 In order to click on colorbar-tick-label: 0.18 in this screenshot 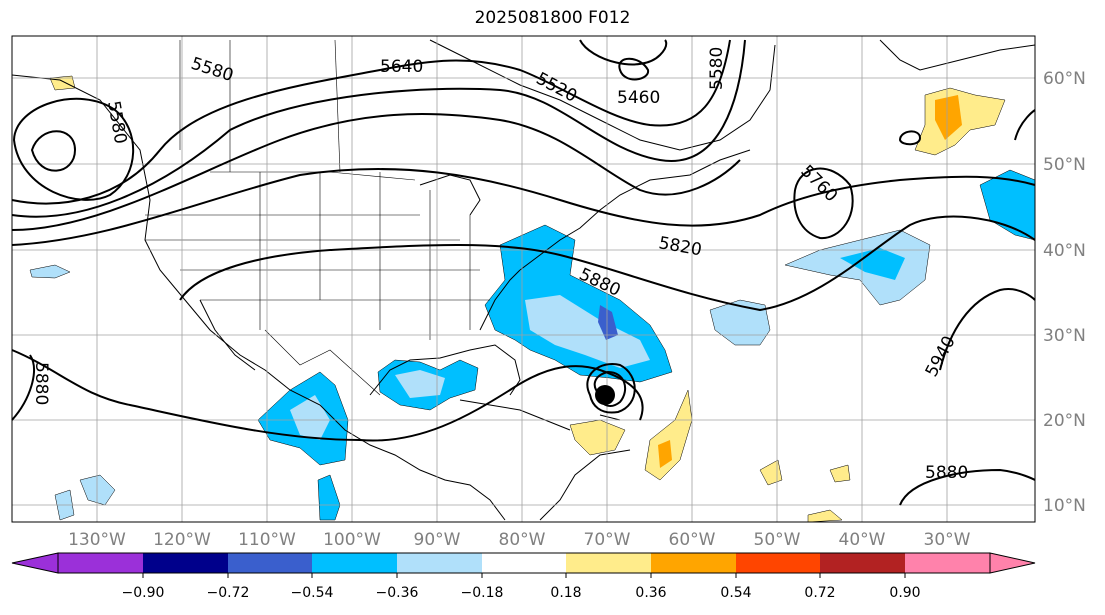, I will do `click(565, 593)`.